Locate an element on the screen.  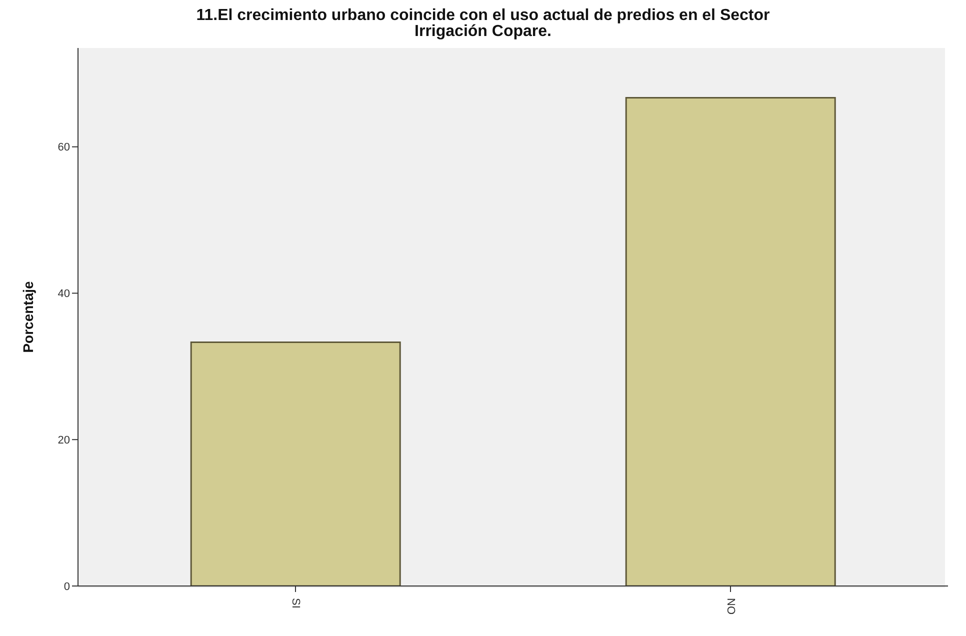
x-tick-label: SI is located at coordinates (296, 603).